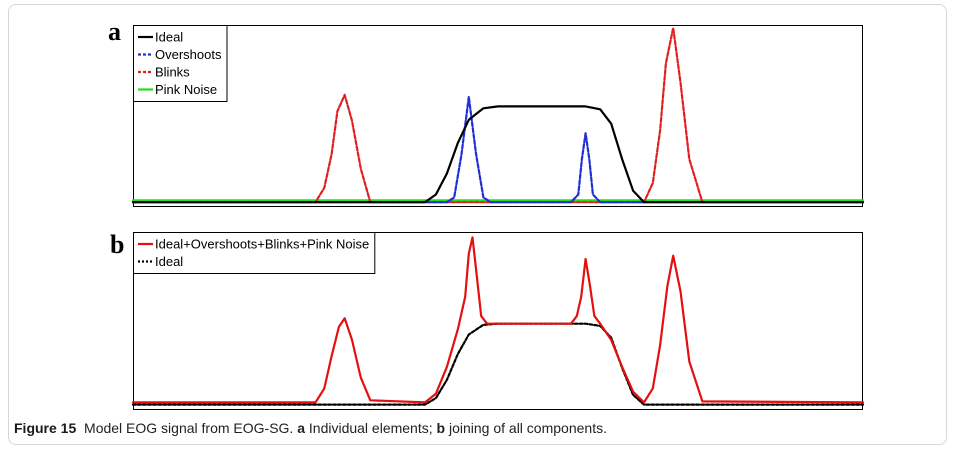 This screenshot has width=956, height=450. I want to click on caption-tag-a: a, so click(301, 428).